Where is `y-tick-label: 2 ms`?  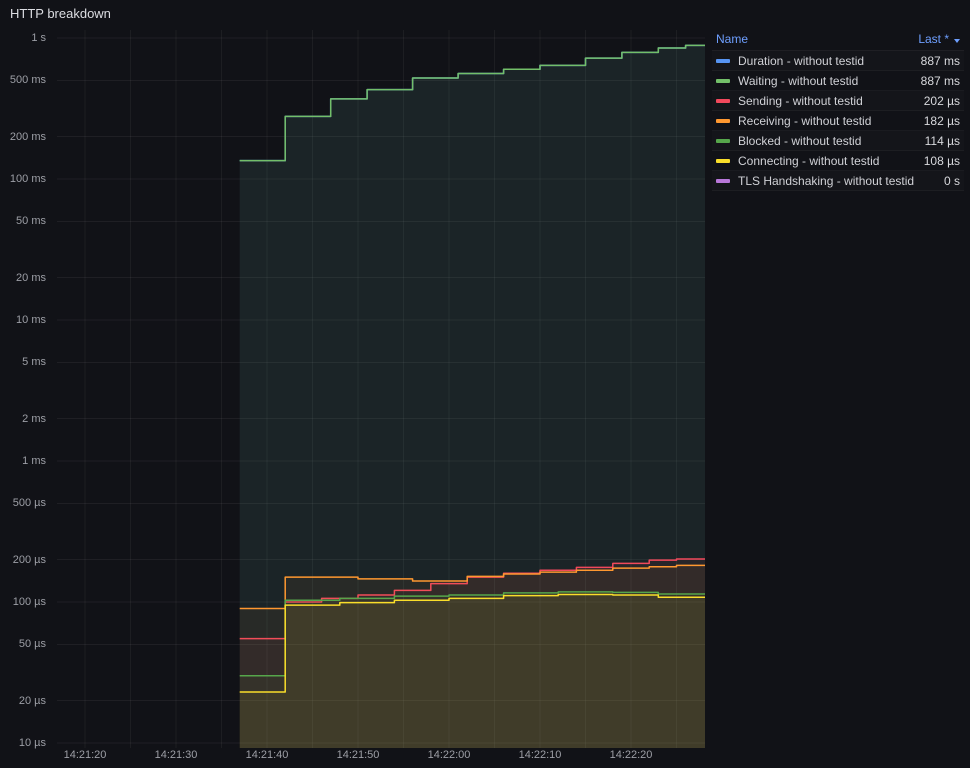 y-tick-label: 2 ms is located at coordinates (34, 418).